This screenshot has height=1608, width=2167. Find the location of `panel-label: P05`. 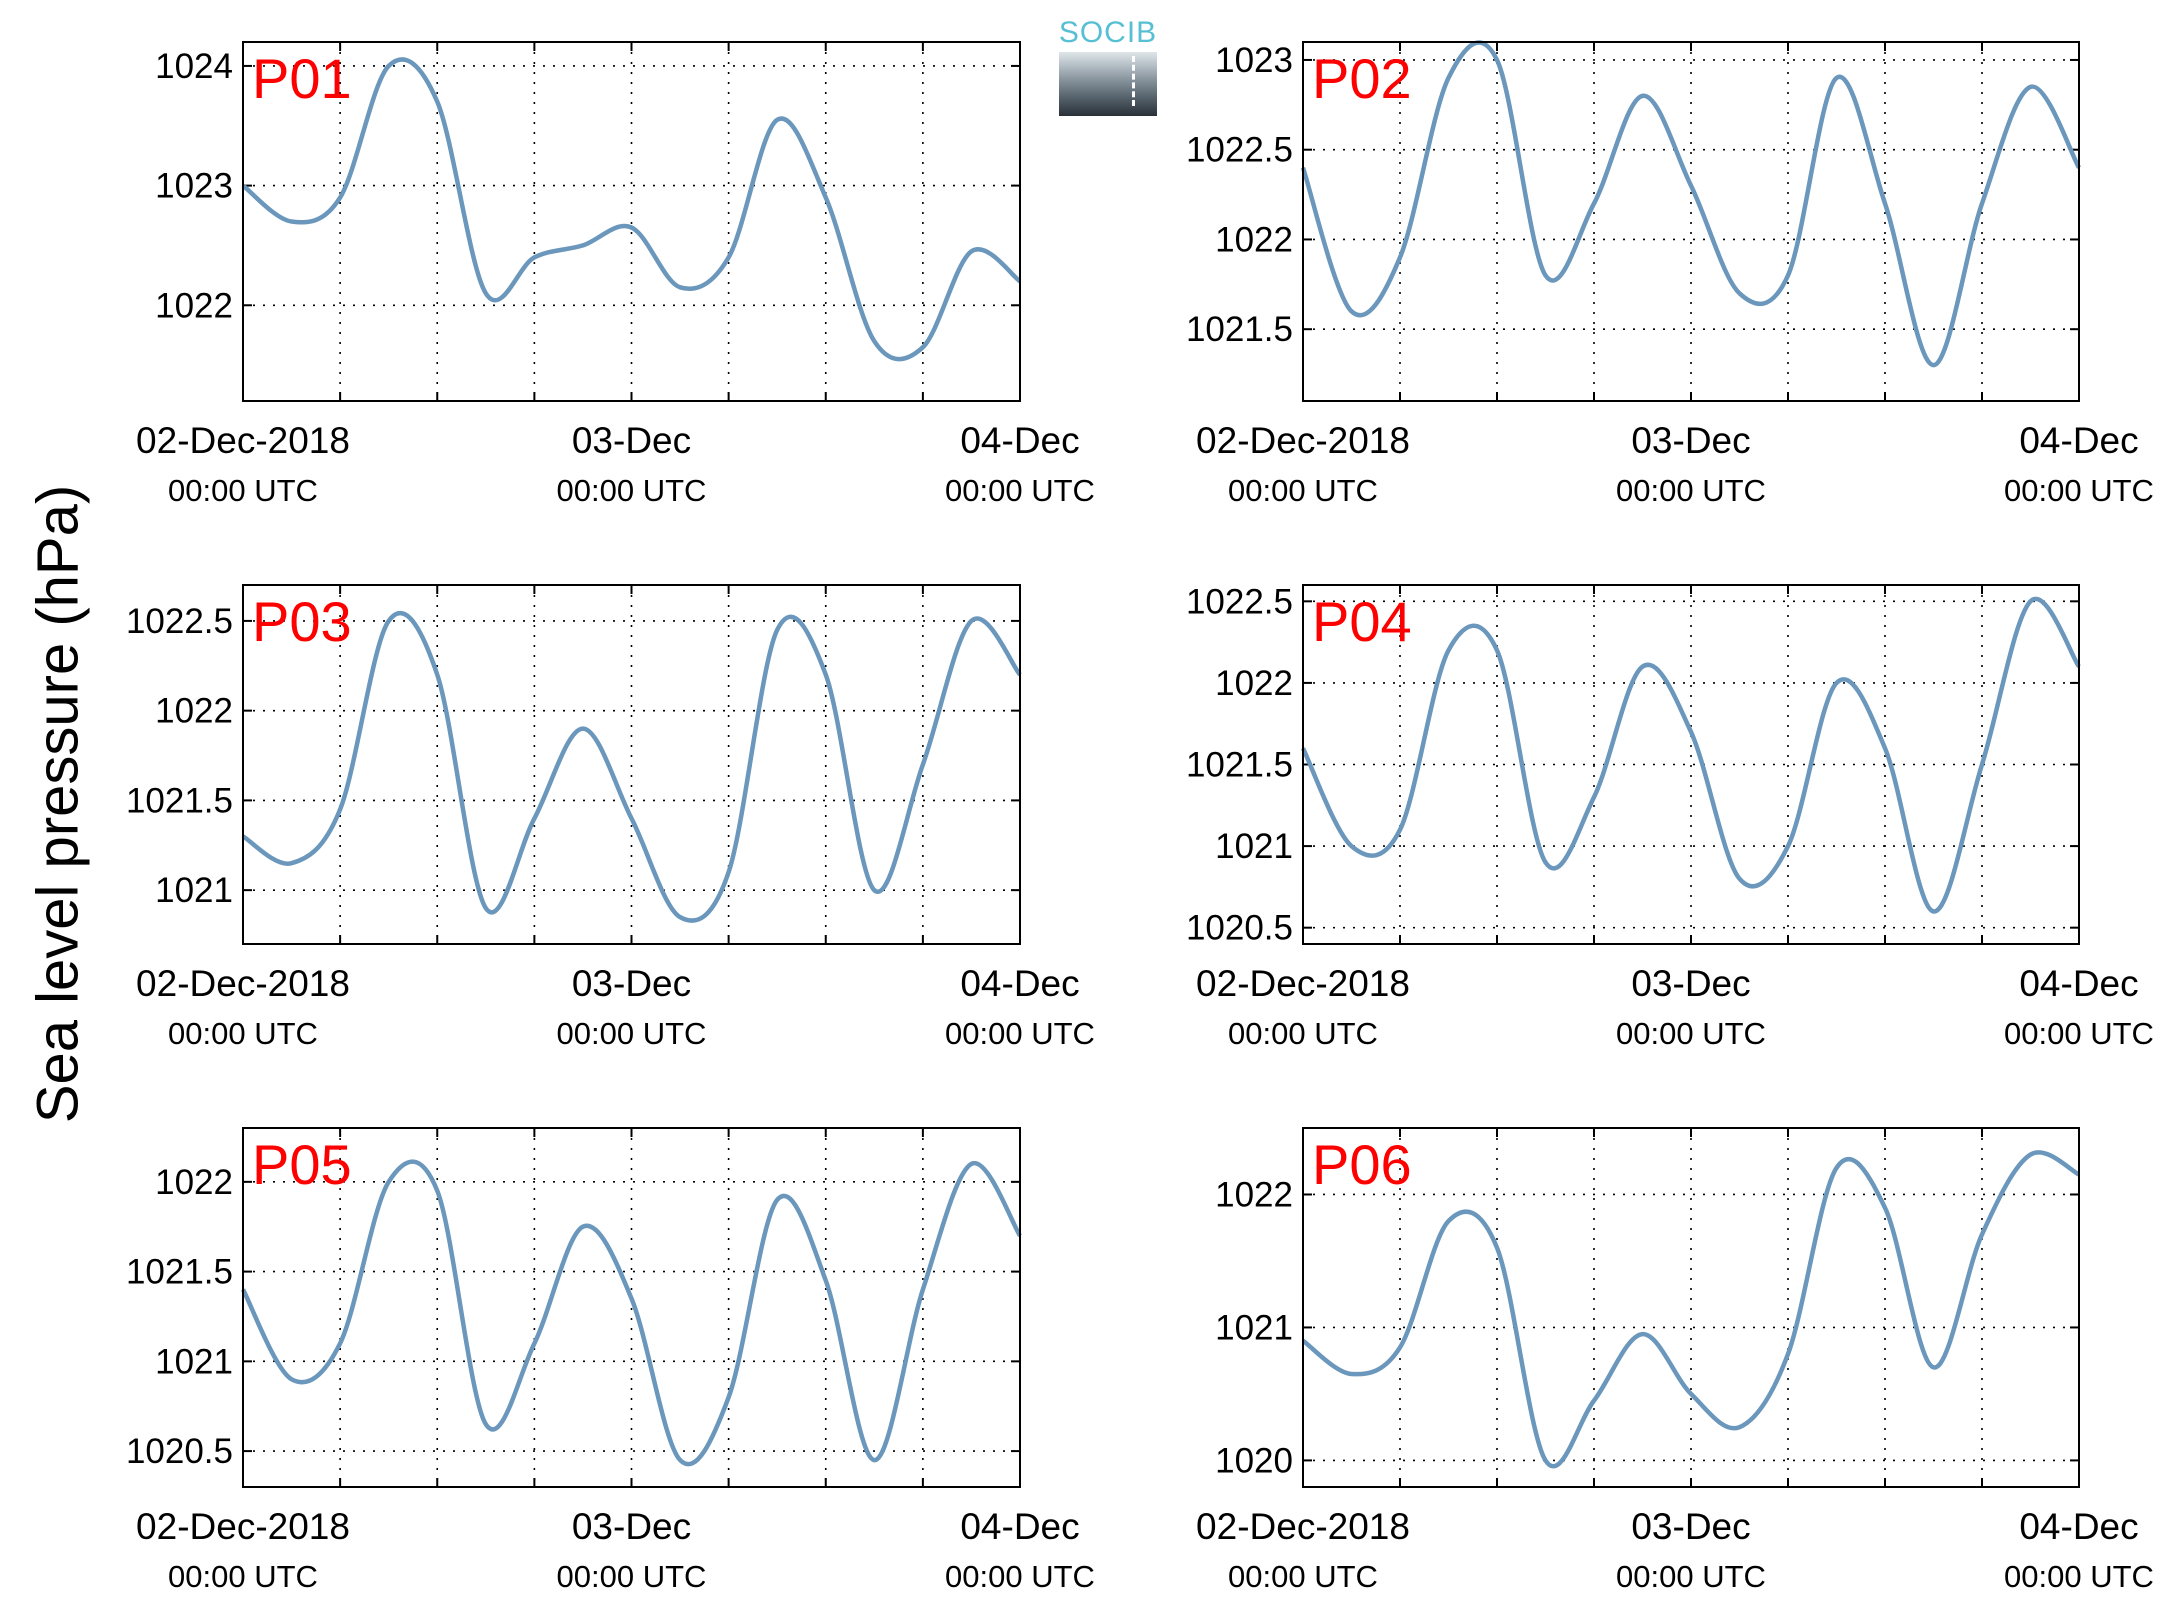

panel-label: P05 is located at coordinates (302, 1164).